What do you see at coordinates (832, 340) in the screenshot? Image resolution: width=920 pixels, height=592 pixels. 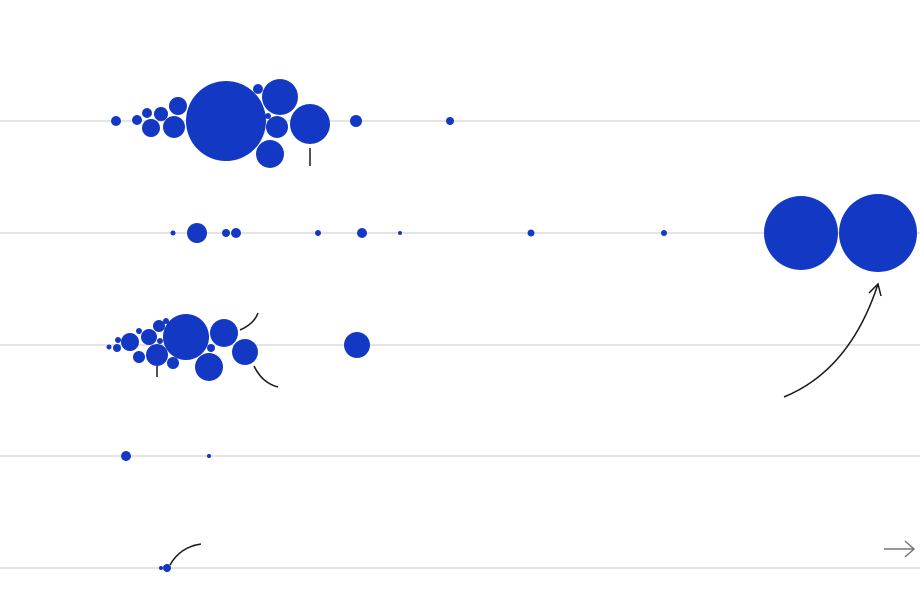 I see `annotation-arrow` at bounding box center [832, 340].